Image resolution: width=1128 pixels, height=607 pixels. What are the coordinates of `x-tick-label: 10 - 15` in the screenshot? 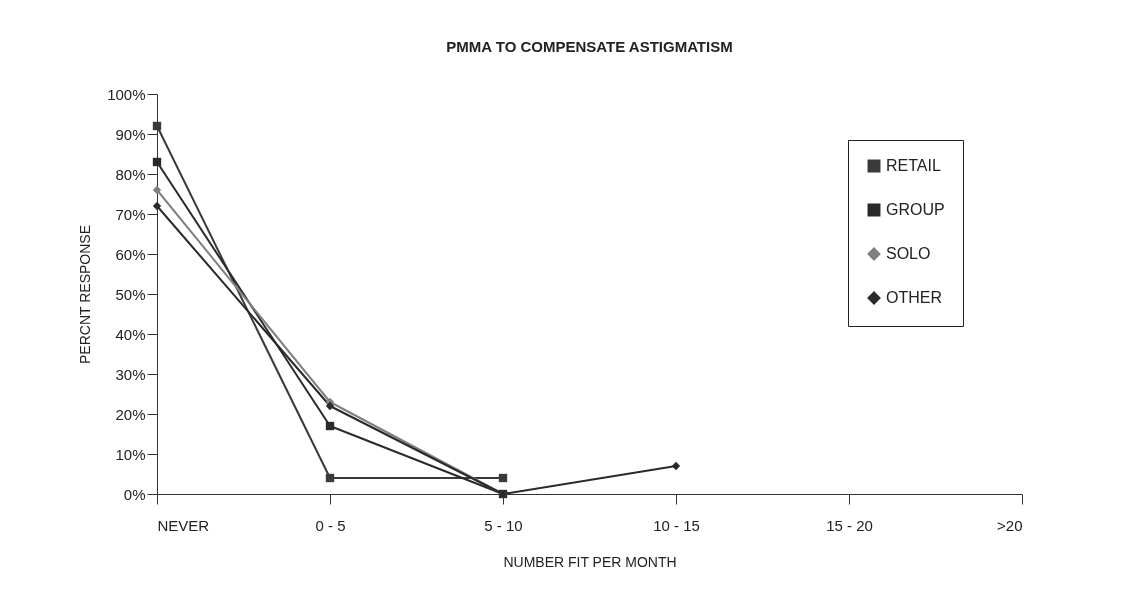 It's located at (676, 525).